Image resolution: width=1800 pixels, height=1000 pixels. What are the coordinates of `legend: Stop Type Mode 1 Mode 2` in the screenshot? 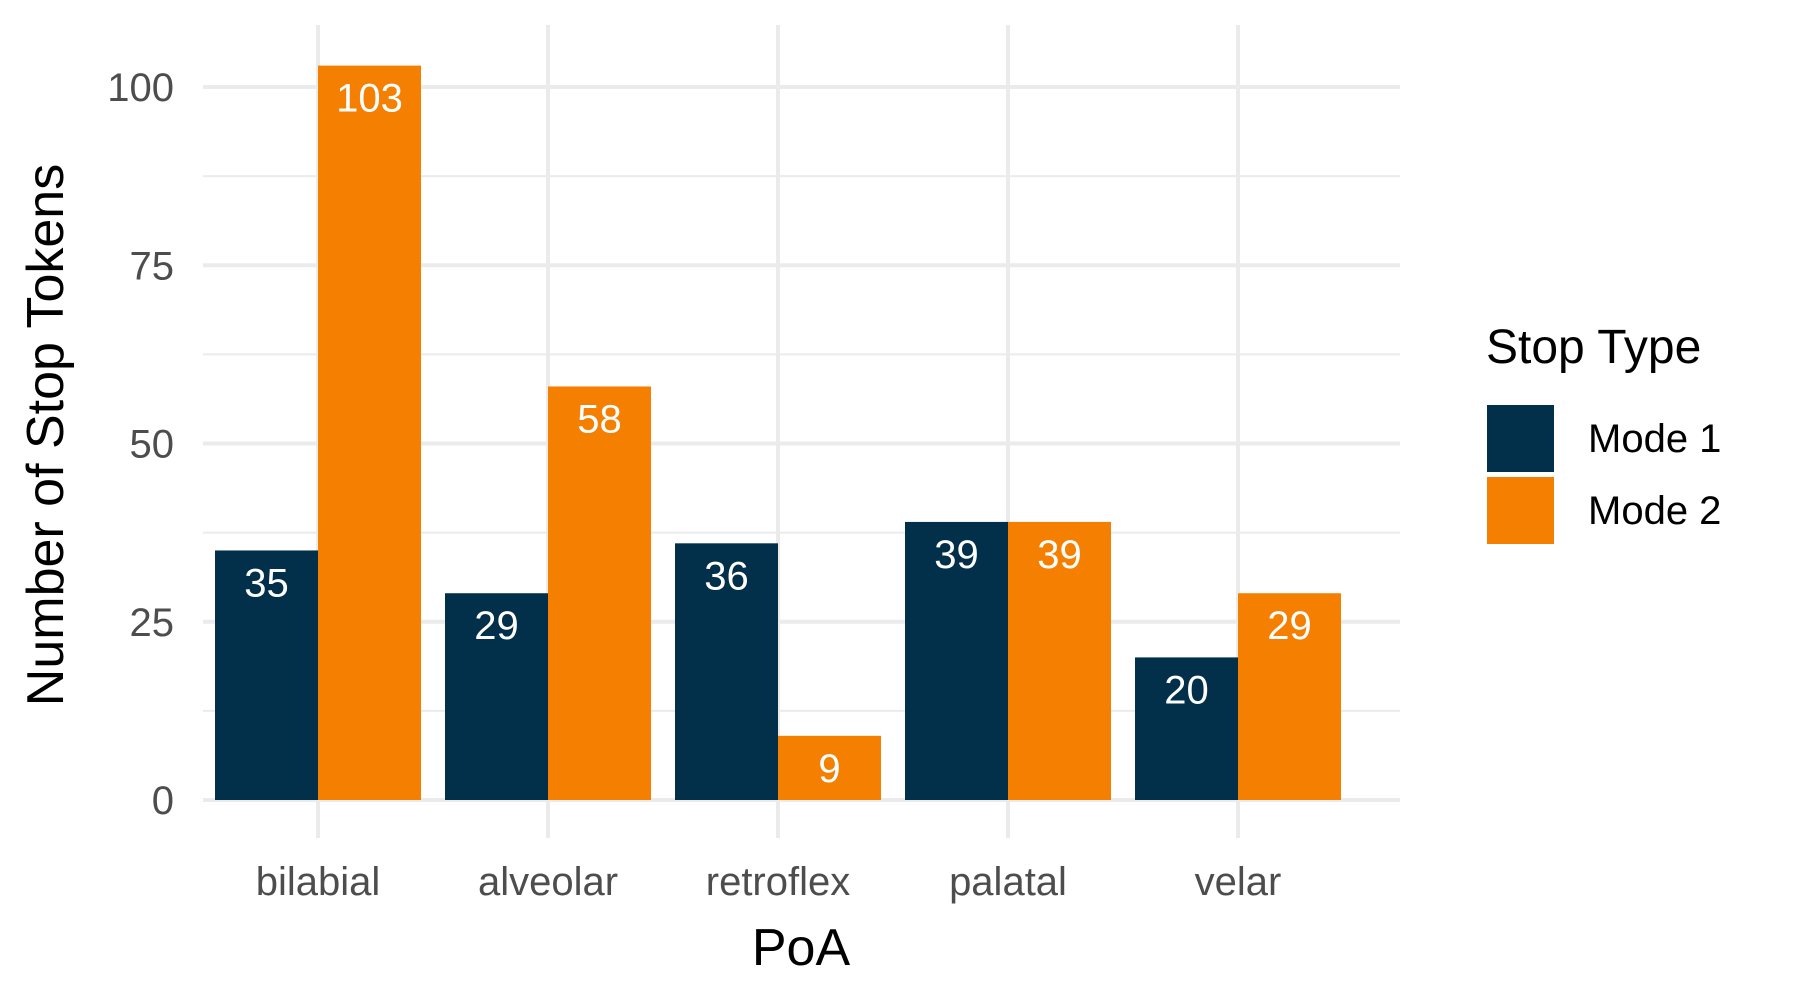 It's located at (1603, 432).